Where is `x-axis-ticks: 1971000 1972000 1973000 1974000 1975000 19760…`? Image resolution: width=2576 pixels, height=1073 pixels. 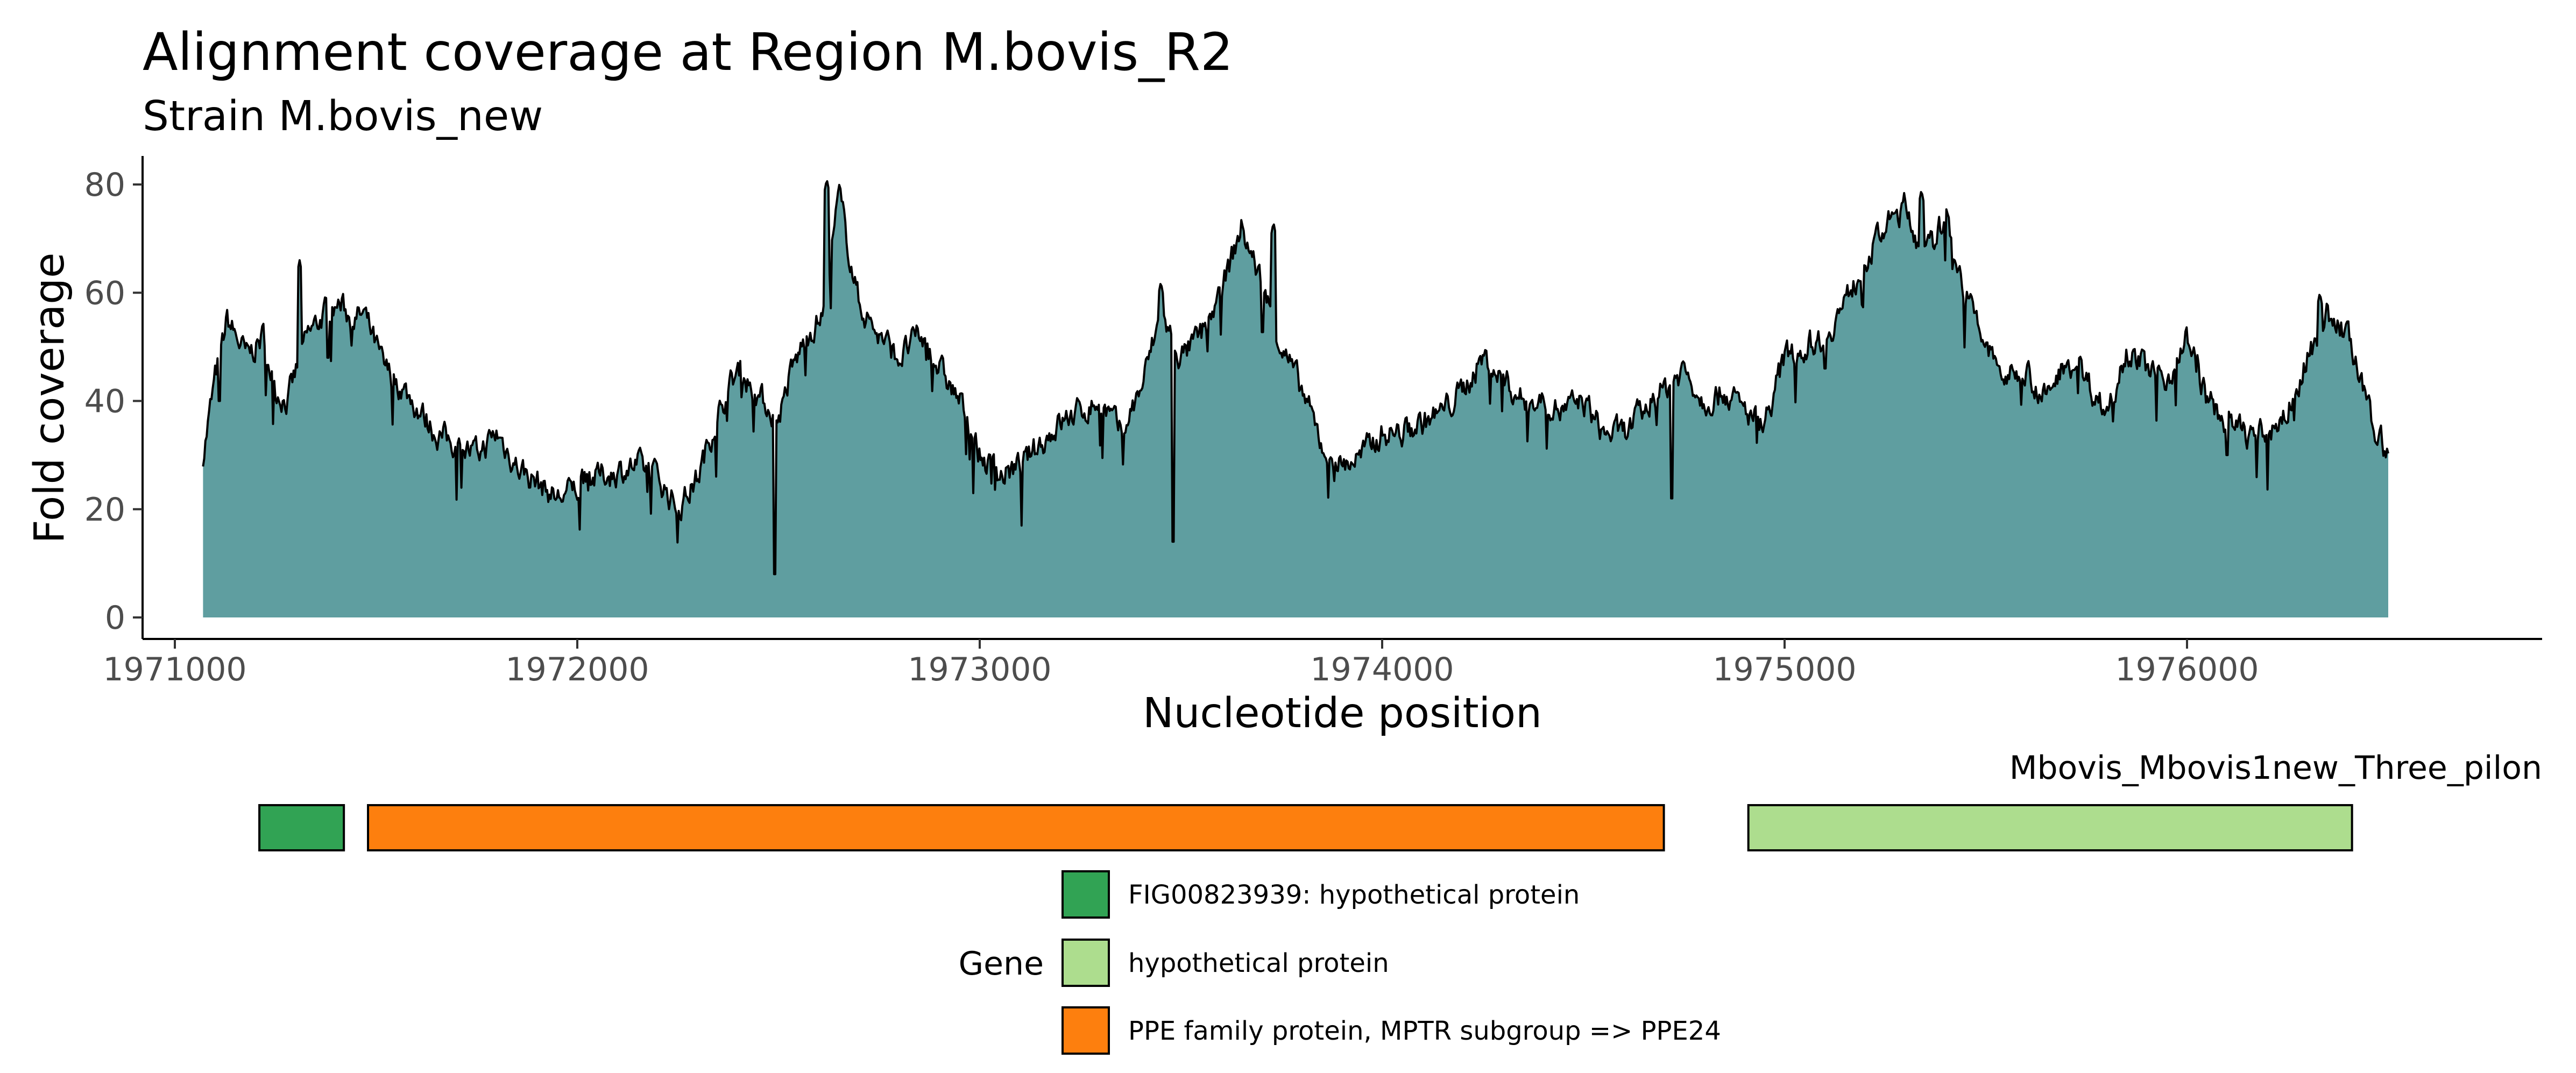 x-axis-ticks: 1971000 1972000 1973000 1974000 1975000 19760… is located at coordinates (1181, 663).